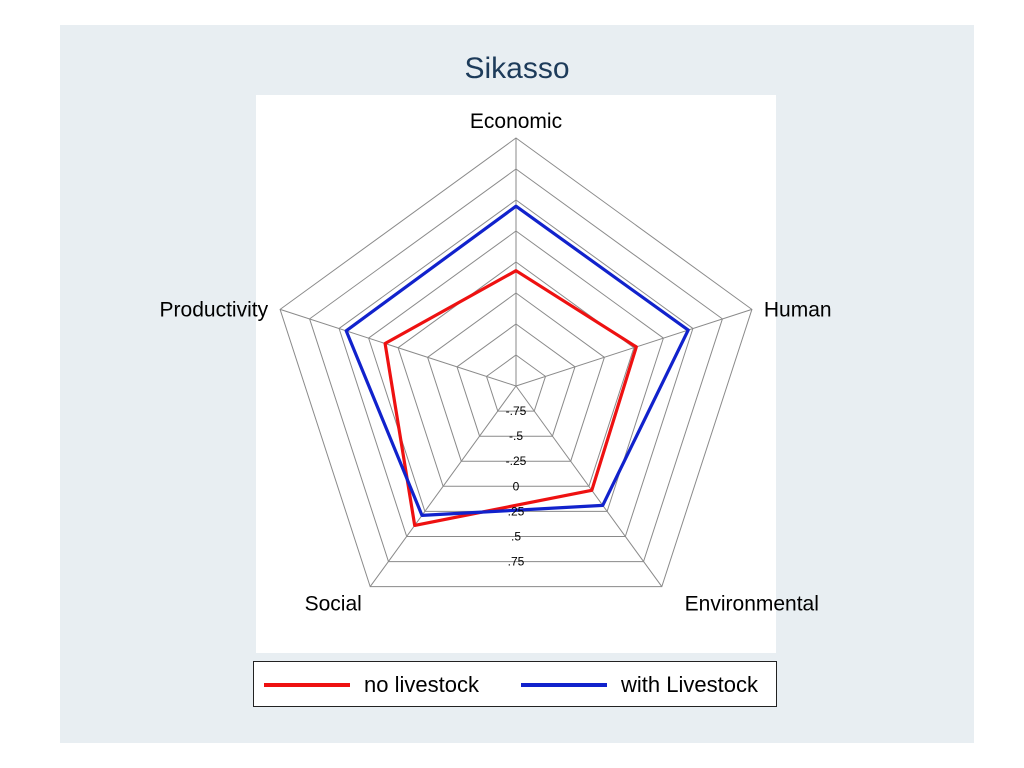 Image resolution: width=1024 pixels, height=768 pixels. I want to click on series-with-livestock, so click(517, 361).